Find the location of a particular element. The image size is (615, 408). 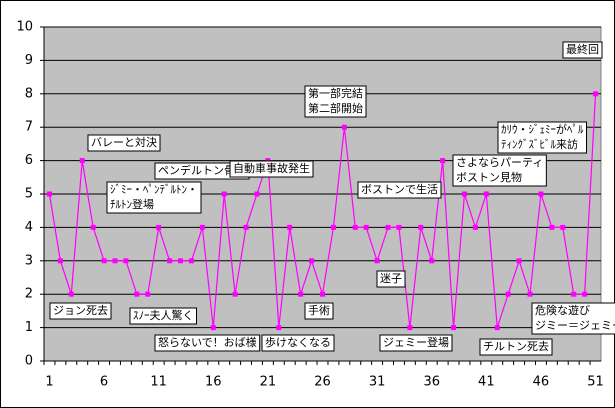

annotation-text: 自動車事故発生 is located at coordinates (271, 168).